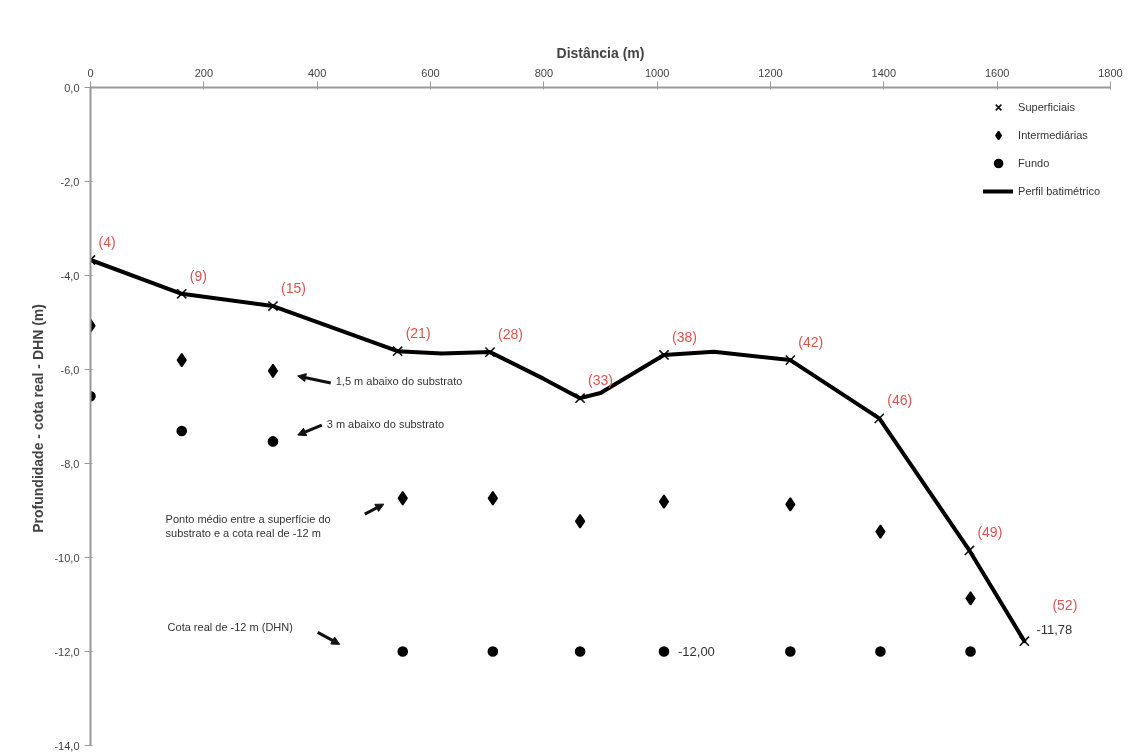 The image size is (1141, 753). What do you see at coordinates (811, 342) in the screenshot?
I see `annotation: (42)` at bounding box center [811, 342].